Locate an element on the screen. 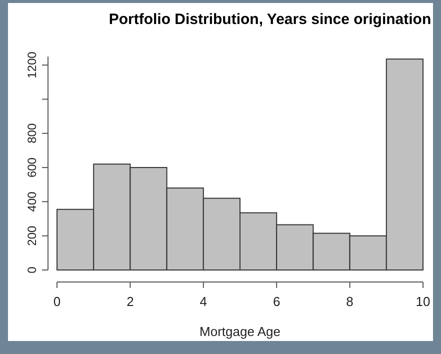  y-tick-label: 800 is located at coordinates (32, 133).